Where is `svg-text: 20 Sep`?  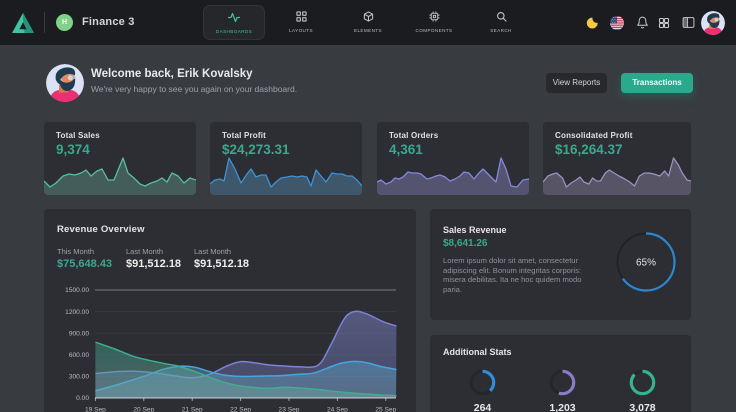
svg-text: 20 Sep is located at coordinates (143, 409).